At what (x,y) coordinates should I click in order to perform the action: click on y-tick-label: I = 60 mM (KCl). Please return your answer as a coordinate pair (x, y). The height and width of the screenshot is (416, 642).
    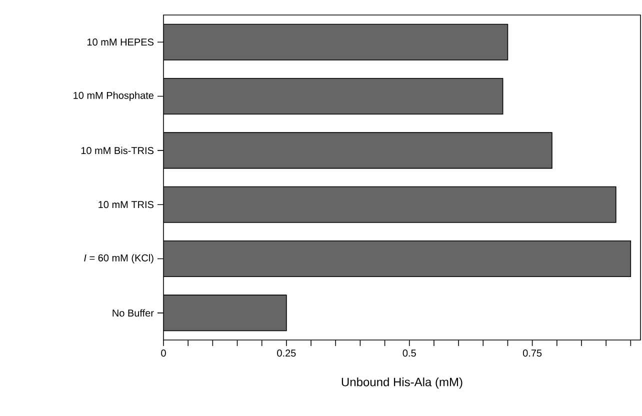
    Looking at the image, I should click on (119, 259).